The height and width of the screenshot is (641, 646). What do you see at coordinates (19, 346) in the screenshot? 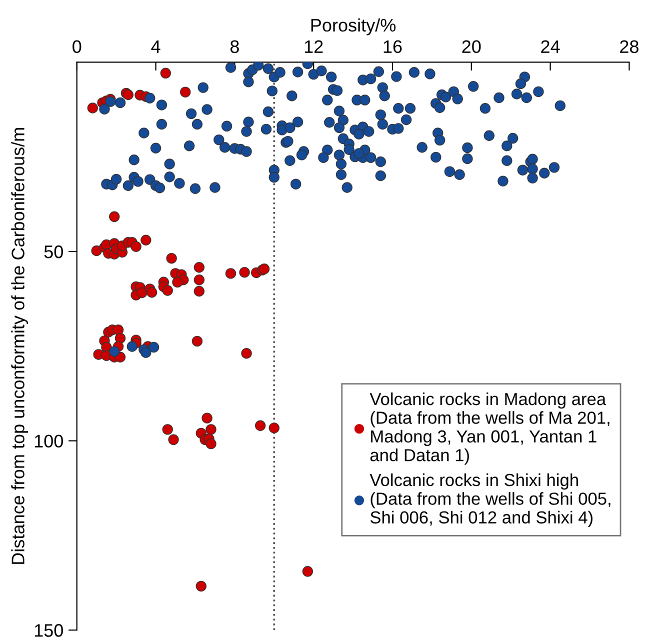
I see `y-axis-title: Distance from top unconformity of the Carboniferous/m` at bounding box center [19, 346].